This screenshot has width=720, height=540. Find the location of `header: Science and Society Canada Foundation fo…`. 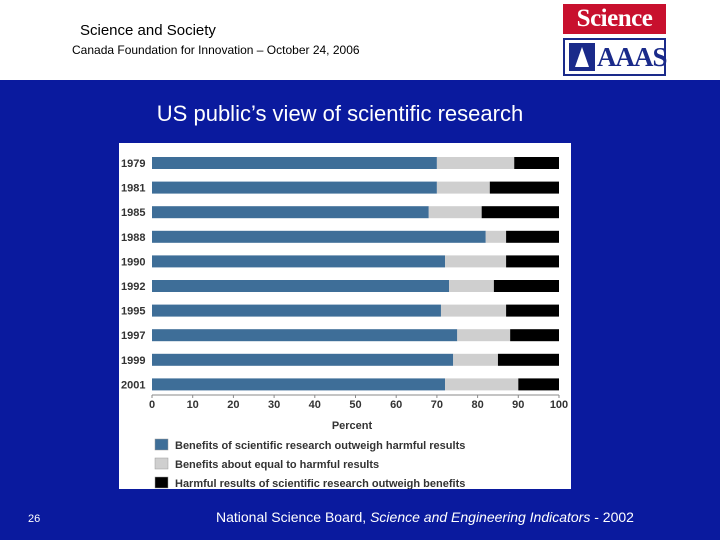

header: Science and Society Canada Foundation fo… is located at coordinates (360, 40).